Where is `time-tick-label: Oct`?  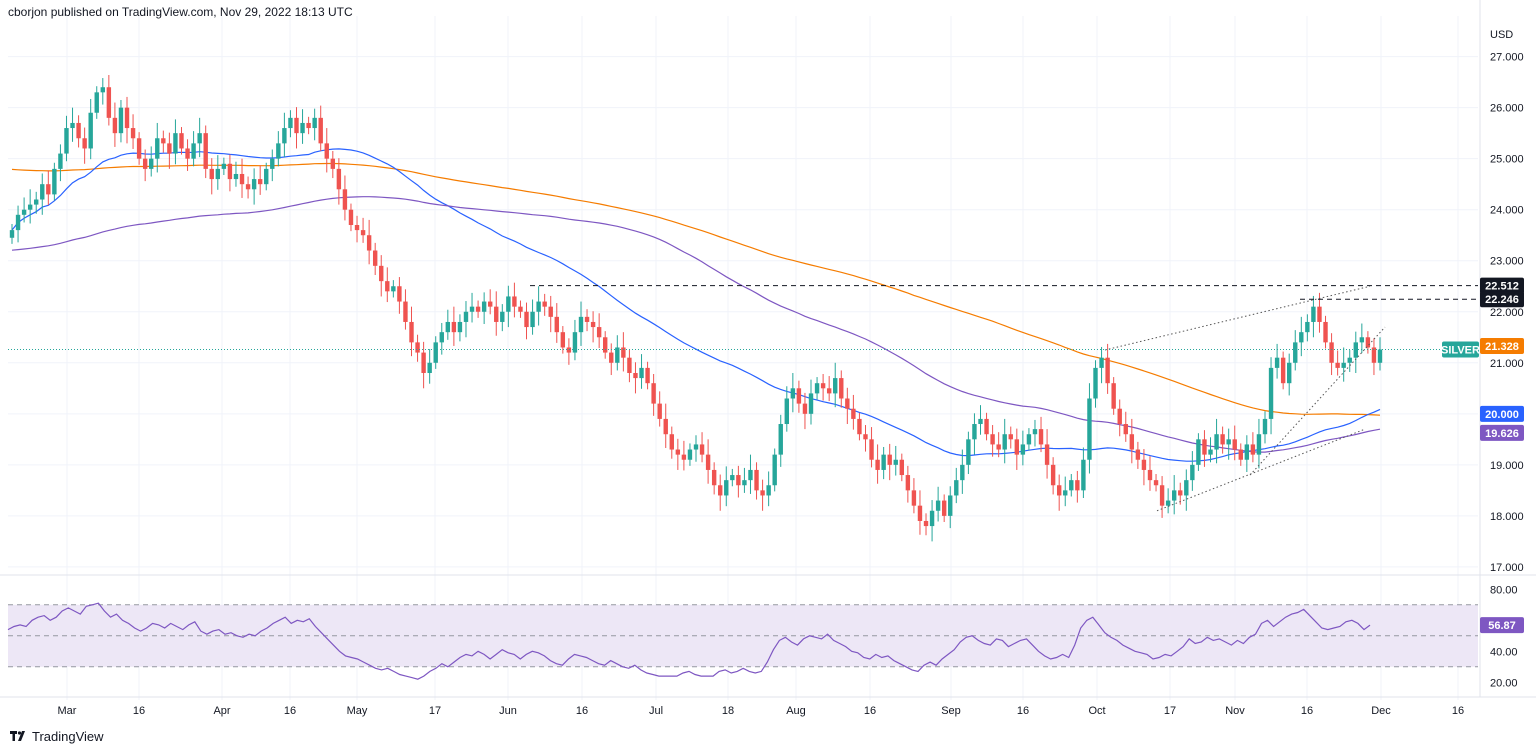
time-tick-label: Oct is located at coordinates (1096, 711).